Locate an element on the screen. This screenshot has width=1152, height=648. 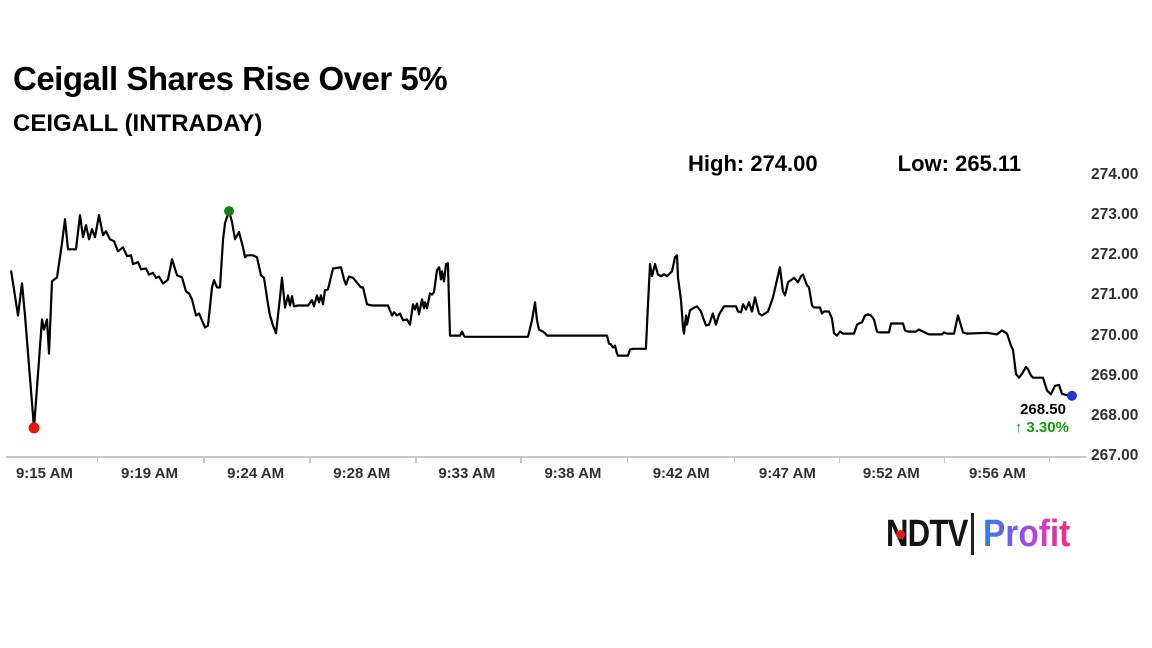
high-stat: High: 274.00 is located at coordinates (753, 164).